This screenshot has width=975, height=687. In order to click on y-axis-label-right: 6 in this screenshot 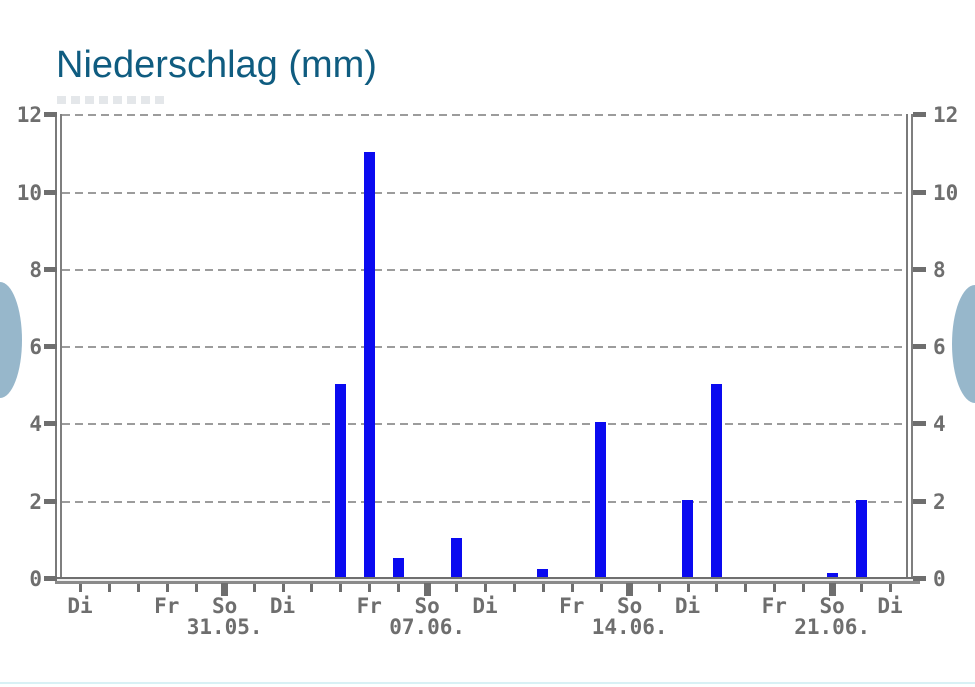, I will do `click(939, 347)`.